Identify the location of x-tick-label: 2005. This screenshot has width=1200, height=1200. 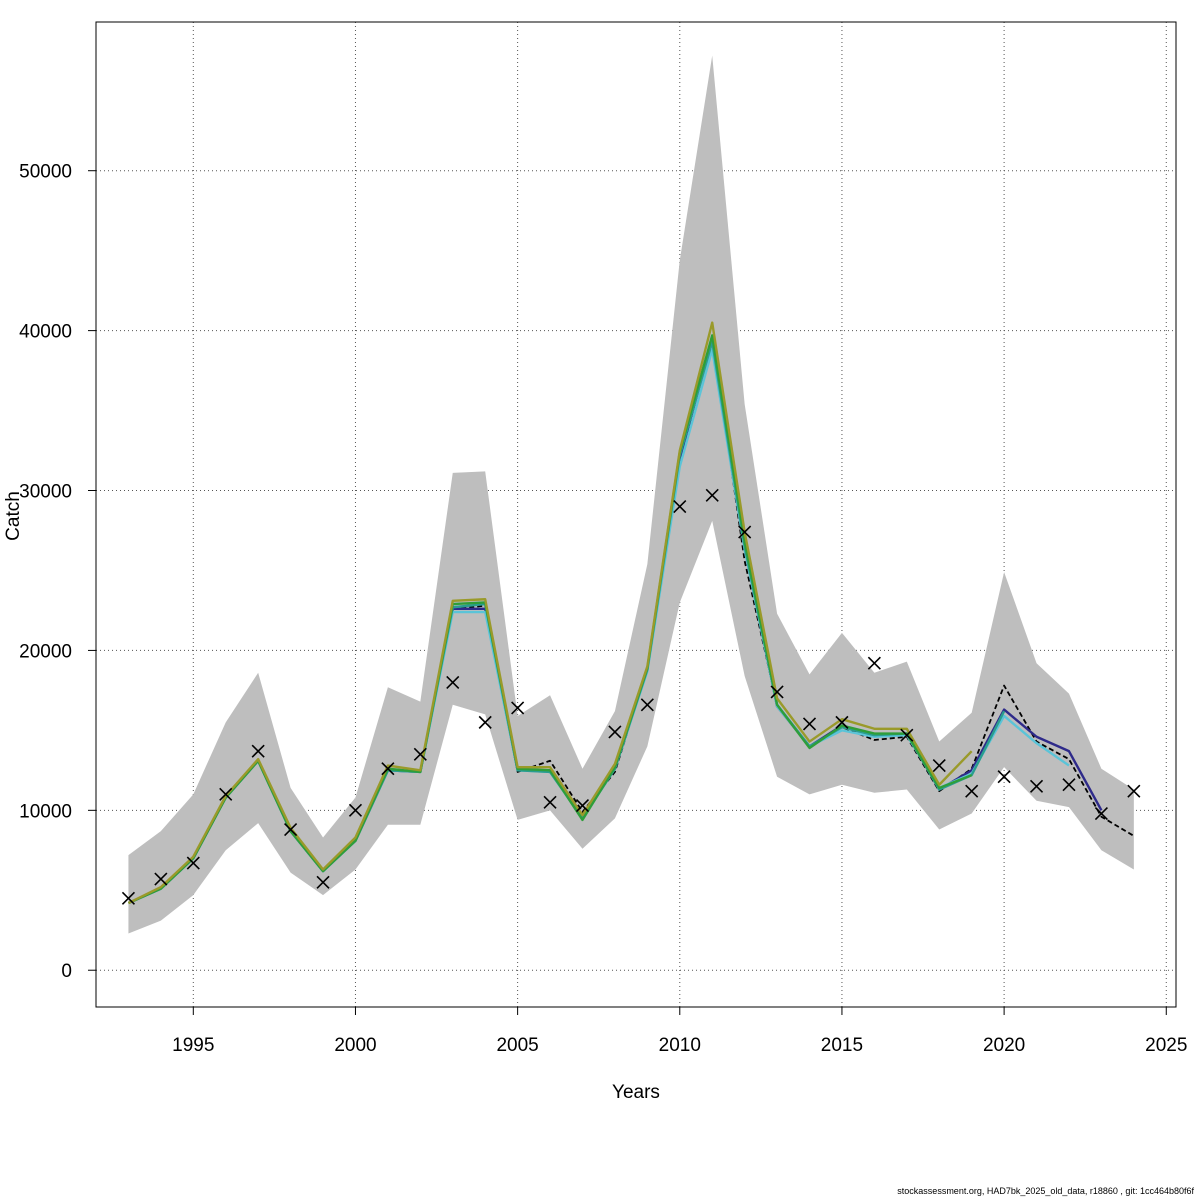
(517, 1045).